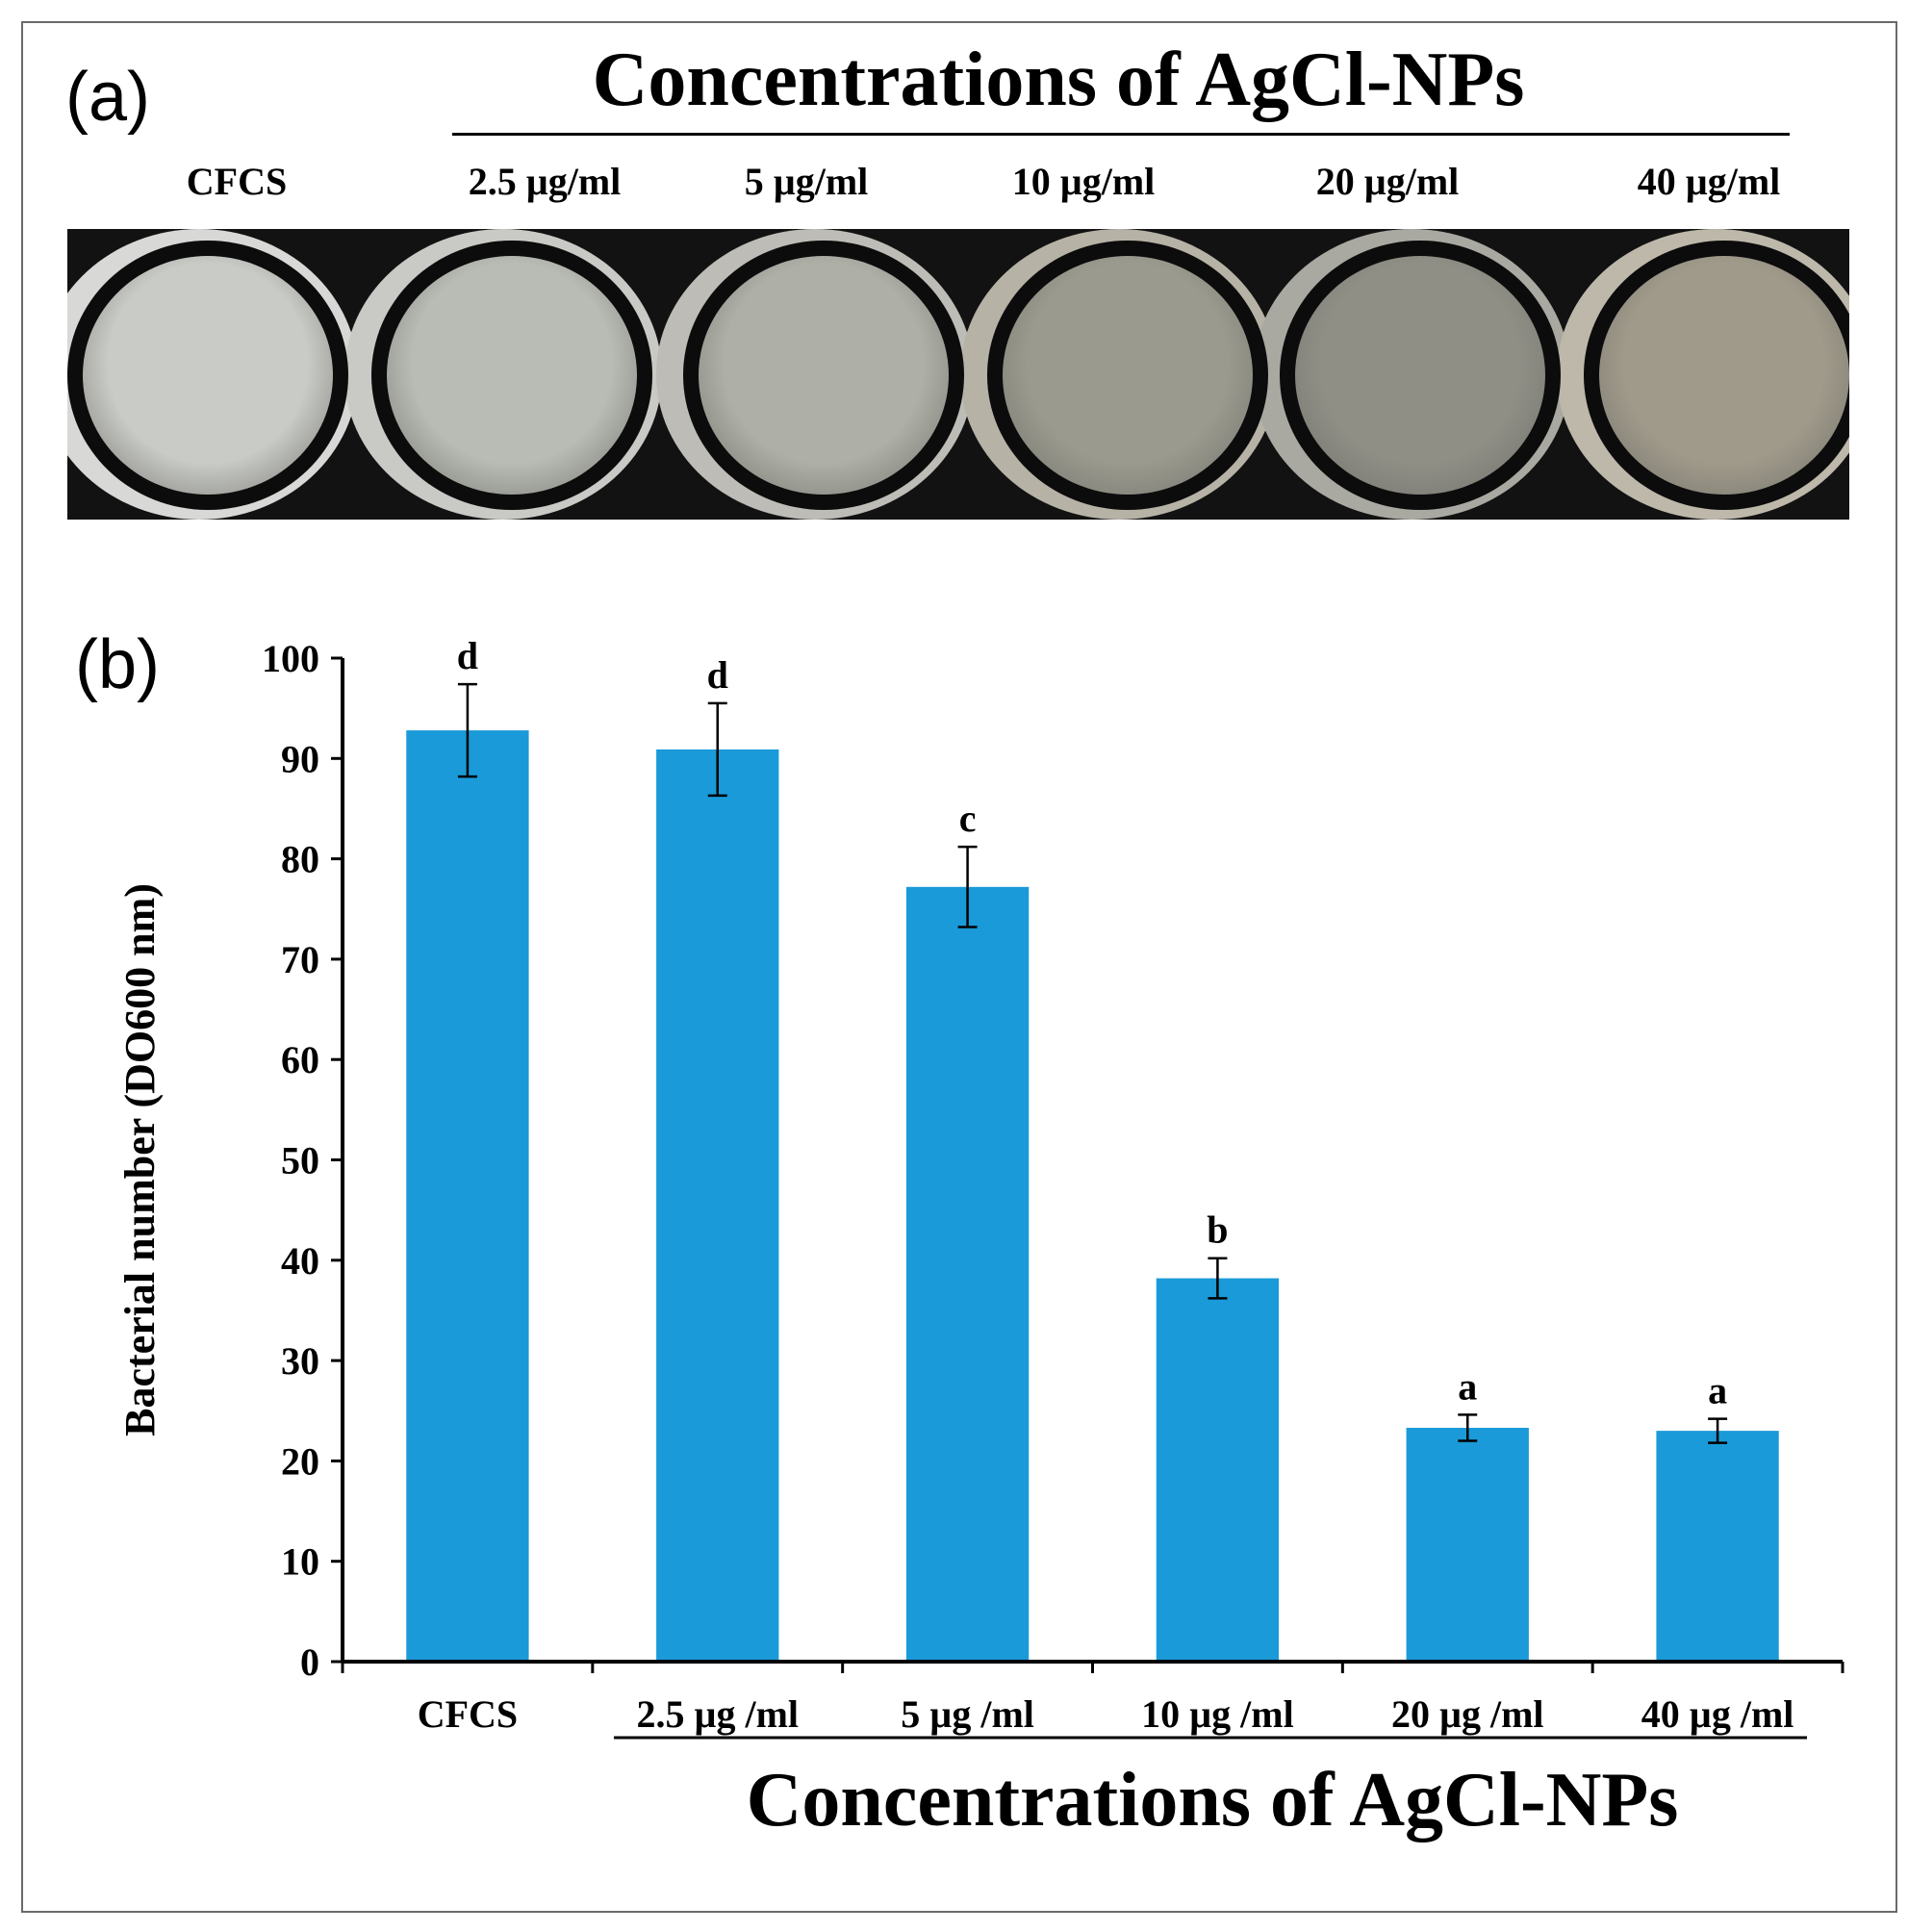  What do you see at coordinates (300, 859) in the screenshot?
I see `y-tick-label: 80` at bounding box center [300, 859].